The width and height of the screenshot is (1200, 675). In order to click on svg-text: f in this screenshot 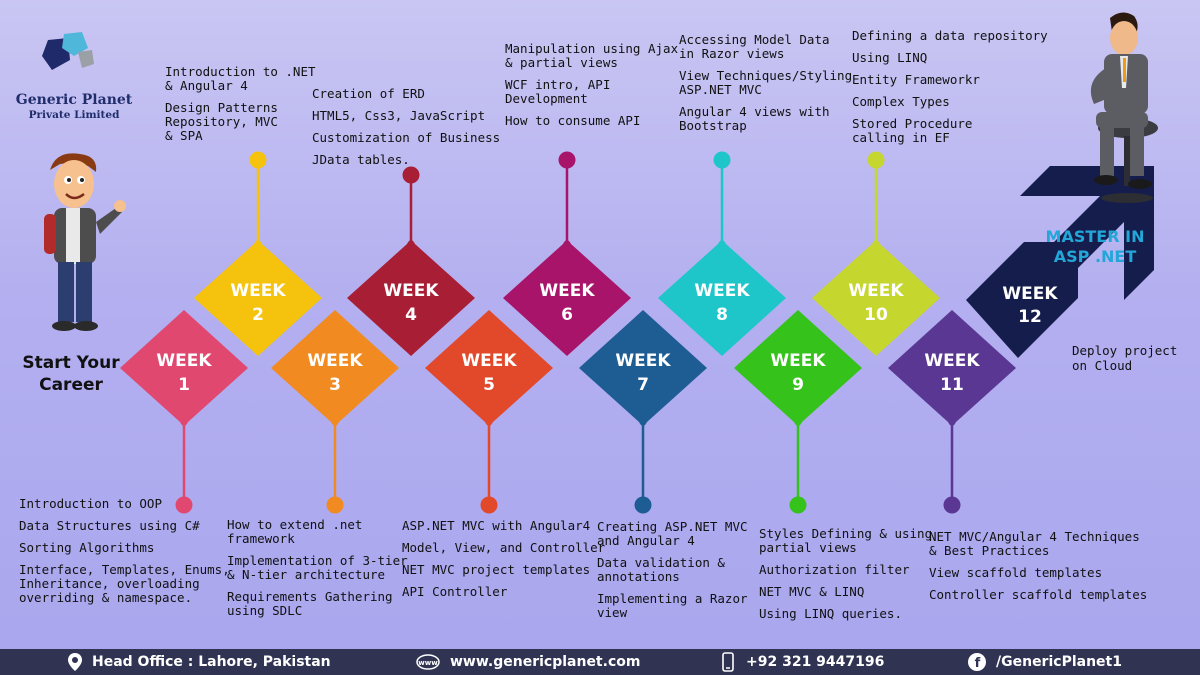, I will do `click(978, 663)`.